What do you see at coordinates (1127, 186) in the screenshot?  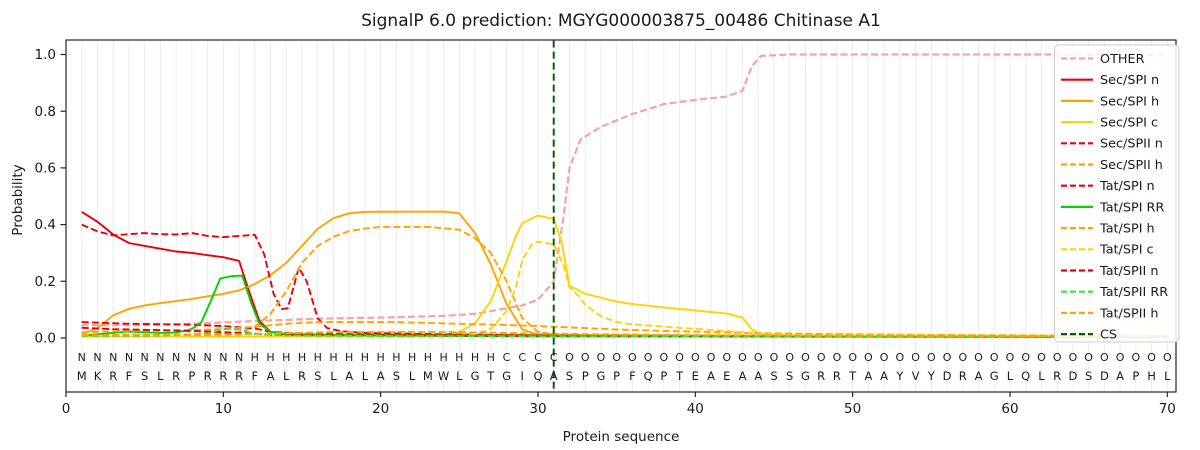 I see `legend-item-label: Tat/SPI n` at bounding box center [1127, 186].